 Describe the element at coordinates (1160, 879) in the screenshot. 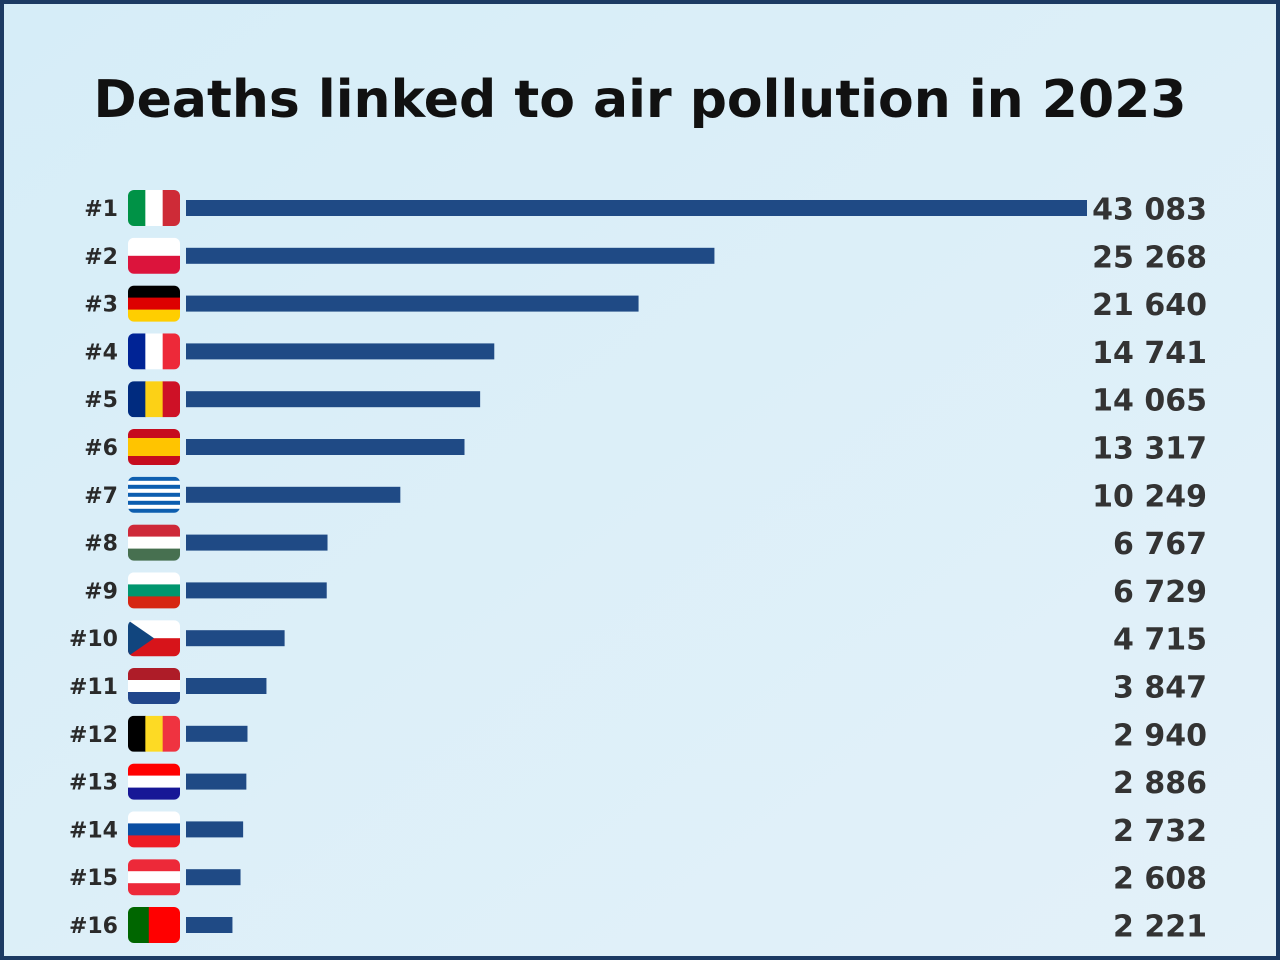

I see `value-label: 2 608` at that location.